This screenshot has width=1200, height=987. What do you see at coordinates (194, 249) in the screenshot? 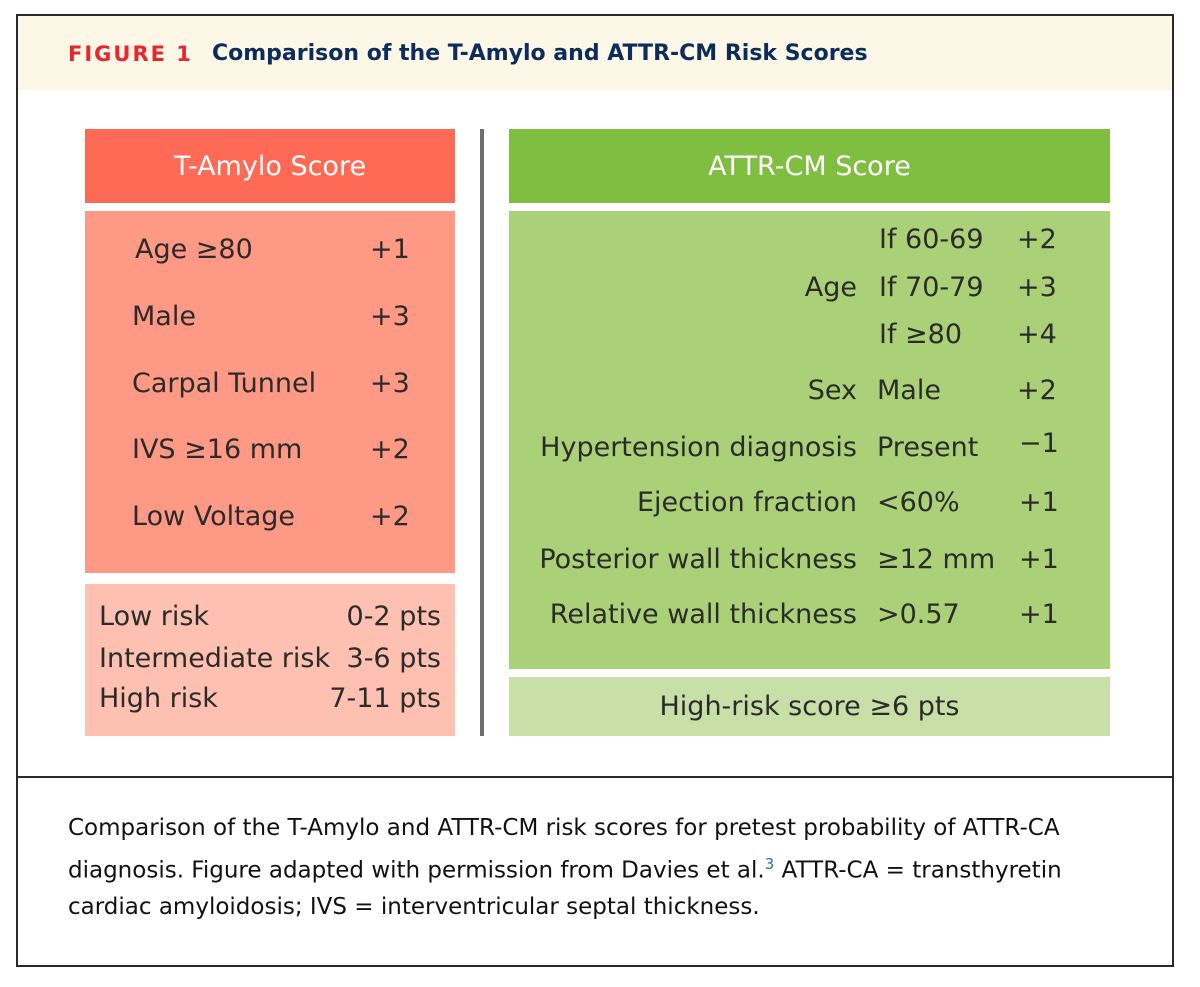
I see `t-amylo-criterion-name: Age ≥80` at bounding box center [194, 249].